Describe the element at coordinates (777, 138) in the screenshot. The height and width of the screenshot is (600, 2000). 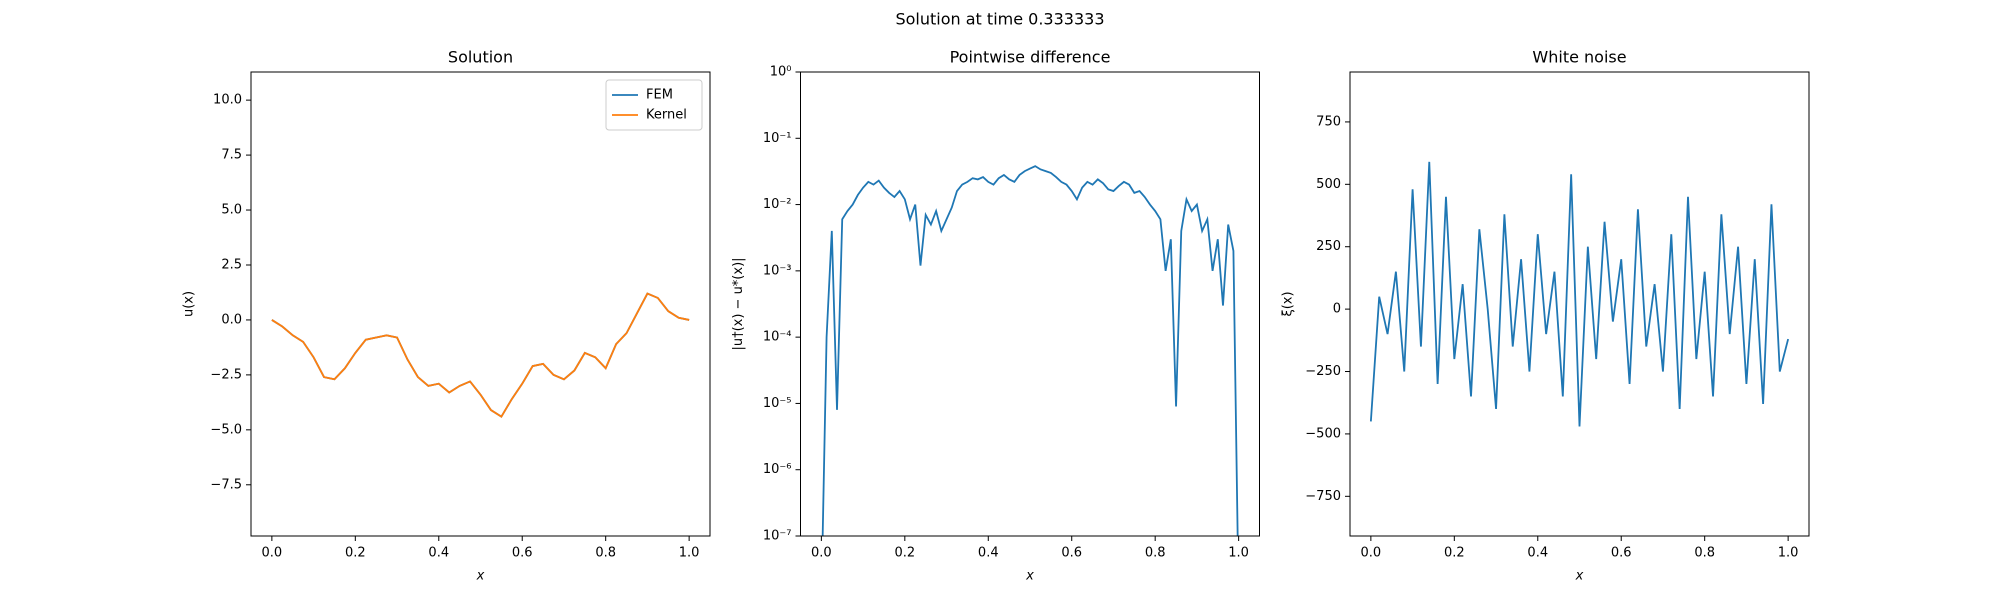
I see `y-tick-label: 10⁻¹` at that location.